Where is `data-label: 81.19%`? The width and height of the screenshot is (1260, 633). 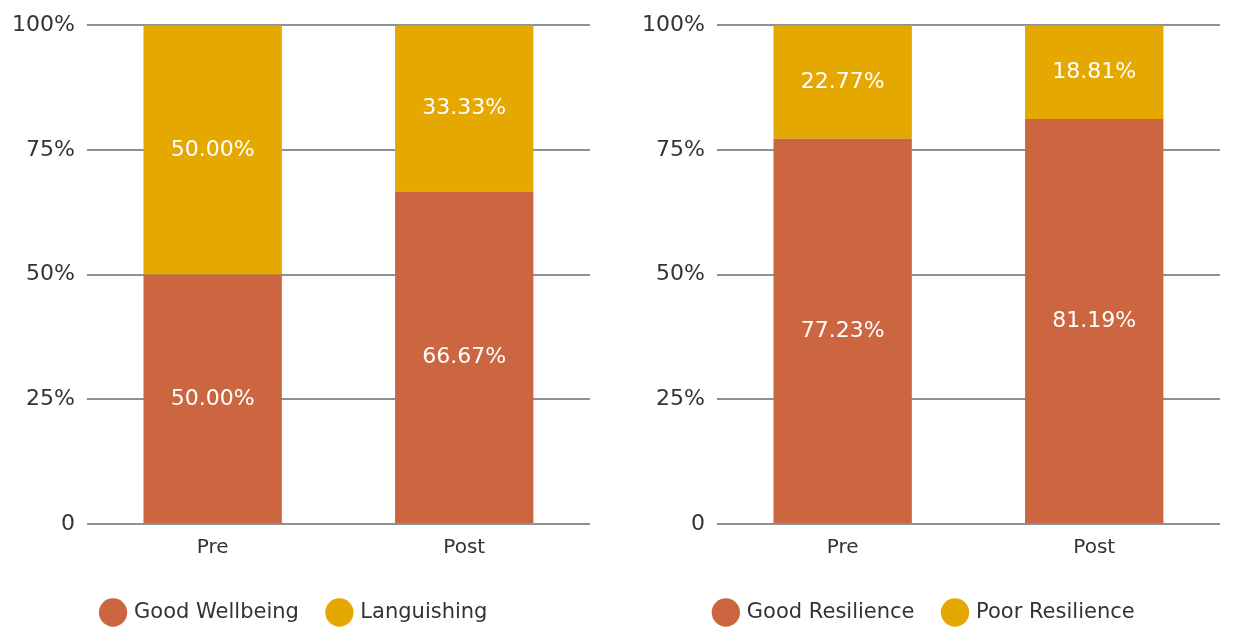
data-label: 81.19% is located at coordinates (1094, 319).